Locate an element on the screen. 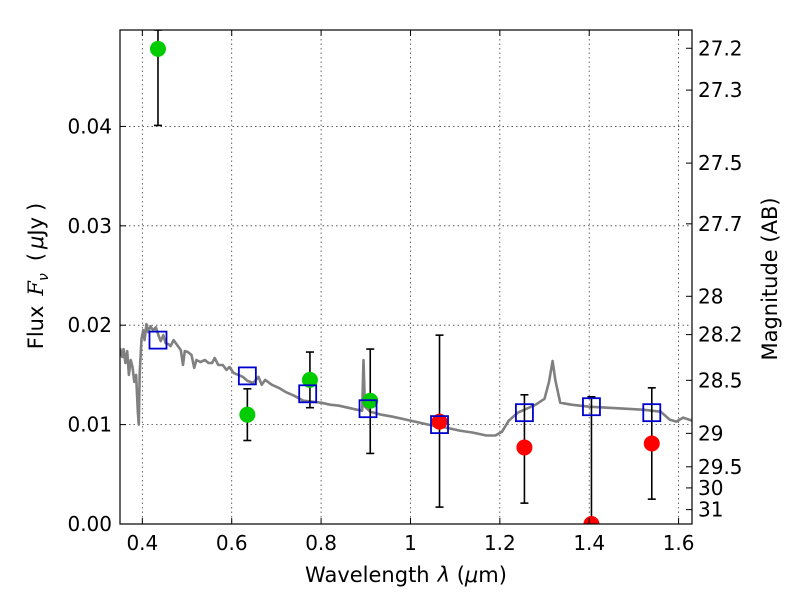 The width and height of the screenshot is (800, 600). y2-tick-label: 28.5 is located at coordinates (720, 380).